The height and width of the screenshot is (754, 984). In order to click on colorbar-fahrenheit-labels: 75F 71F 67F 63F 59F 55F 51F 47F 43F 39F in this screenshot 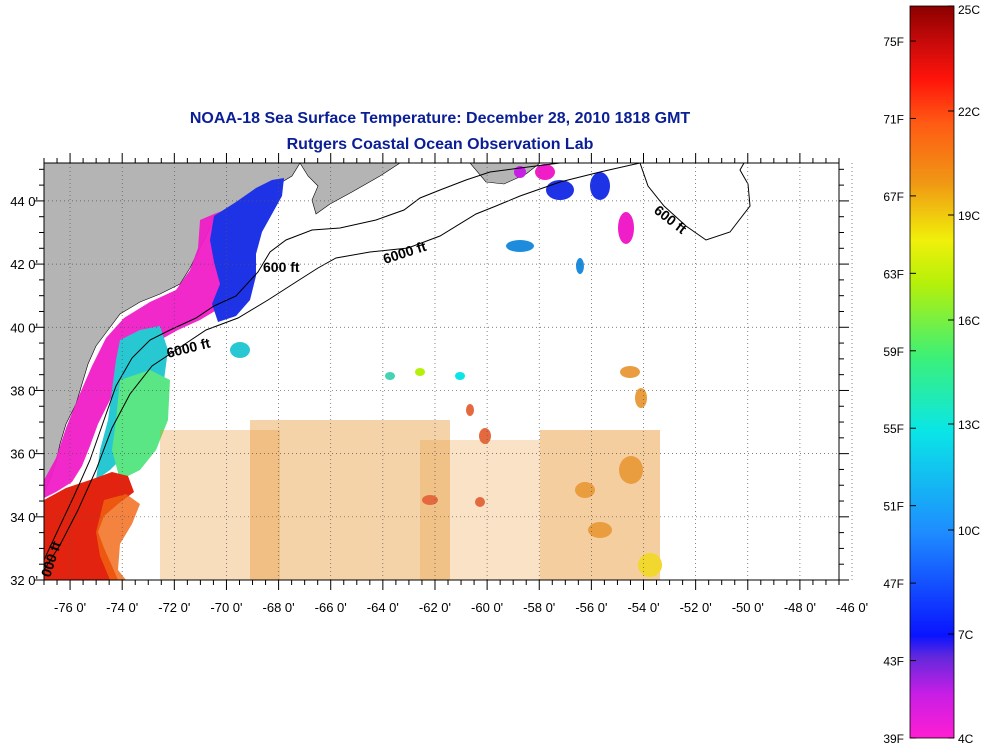, I will do `click(893, 390)`.